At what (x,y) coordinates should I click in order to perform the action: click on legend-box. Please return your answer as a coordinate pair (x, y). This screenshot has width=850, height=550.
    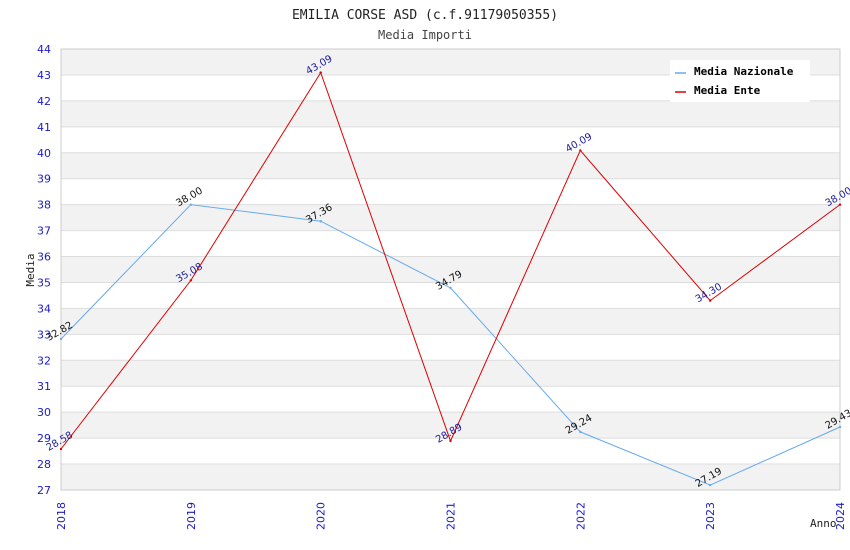
    Looking at the image, I should click on (740, 81).